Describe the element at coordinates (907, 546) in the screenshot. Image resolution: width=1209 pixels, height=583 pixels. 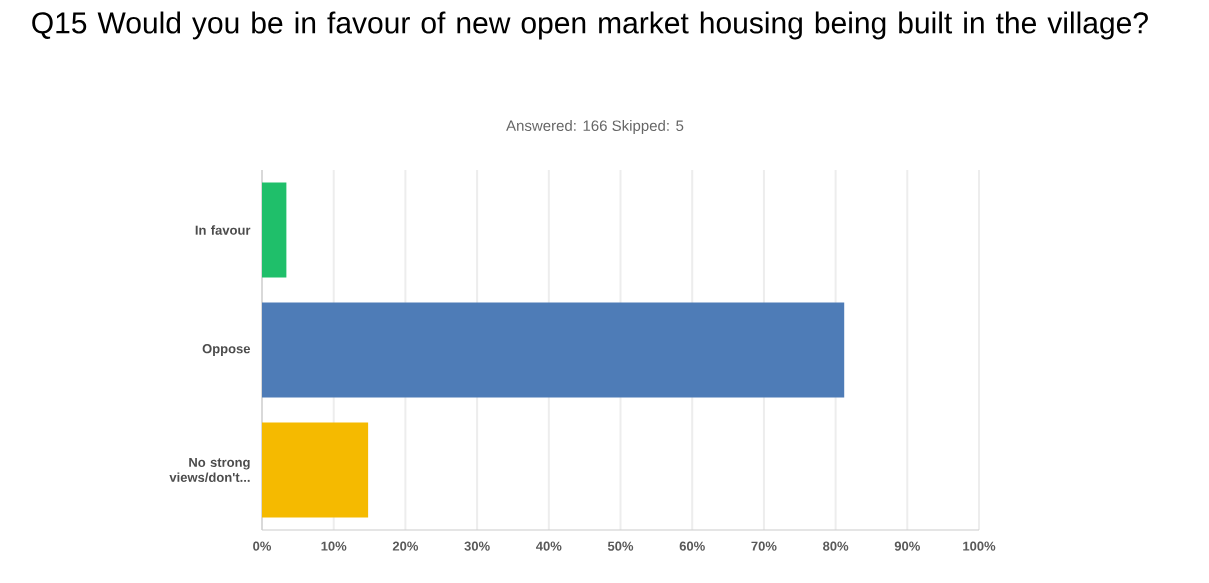
I see `x-tick-label: 90%` at that location.